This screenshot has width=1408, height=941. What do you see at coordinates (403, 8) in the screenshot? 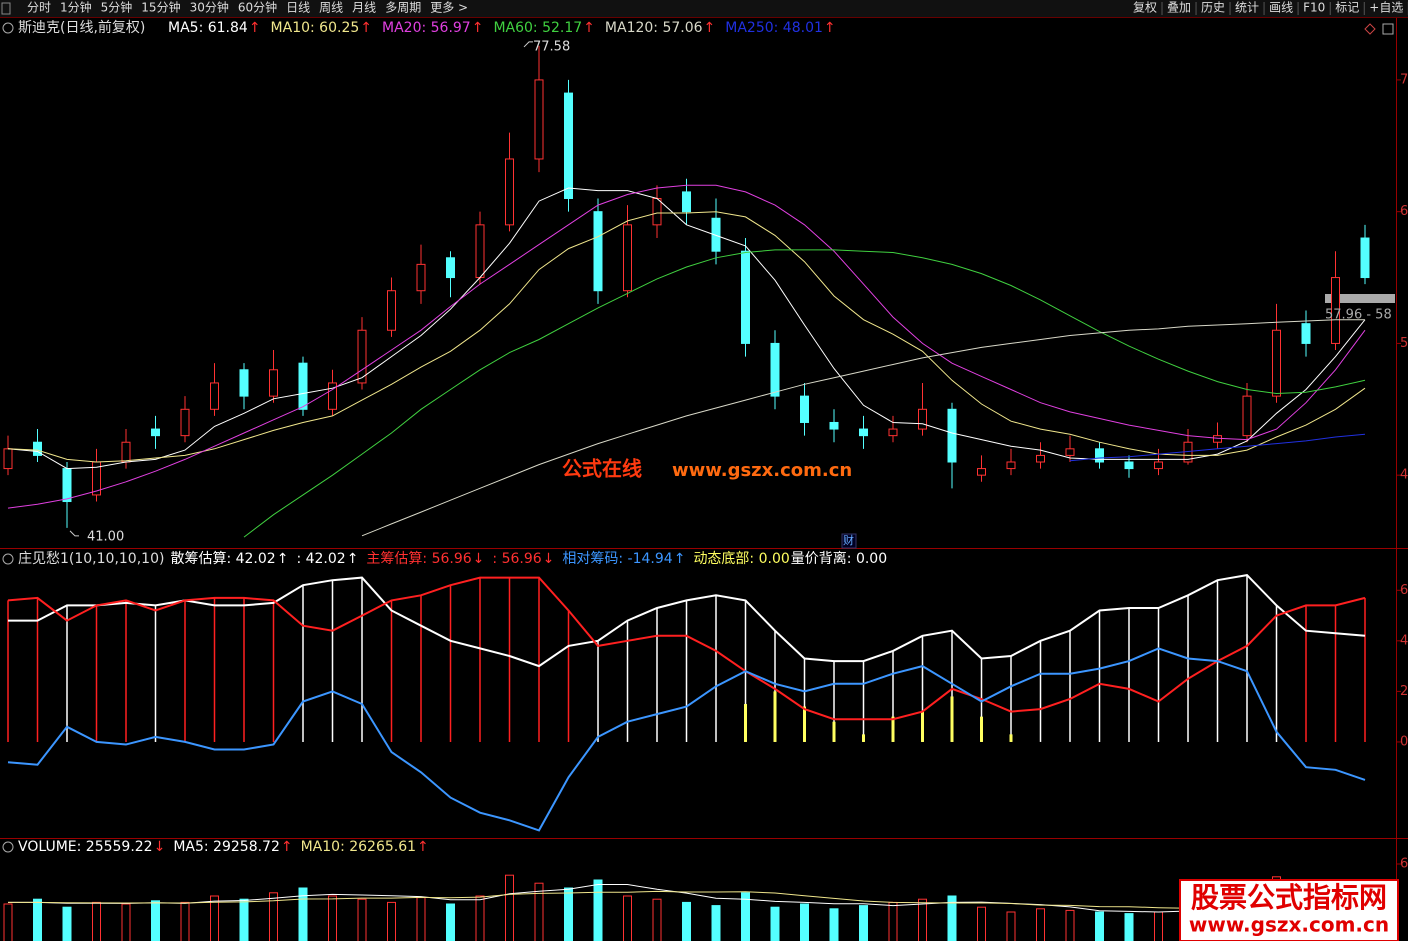
I see `period-tab: 多周期` at bounding box center [403, 8].